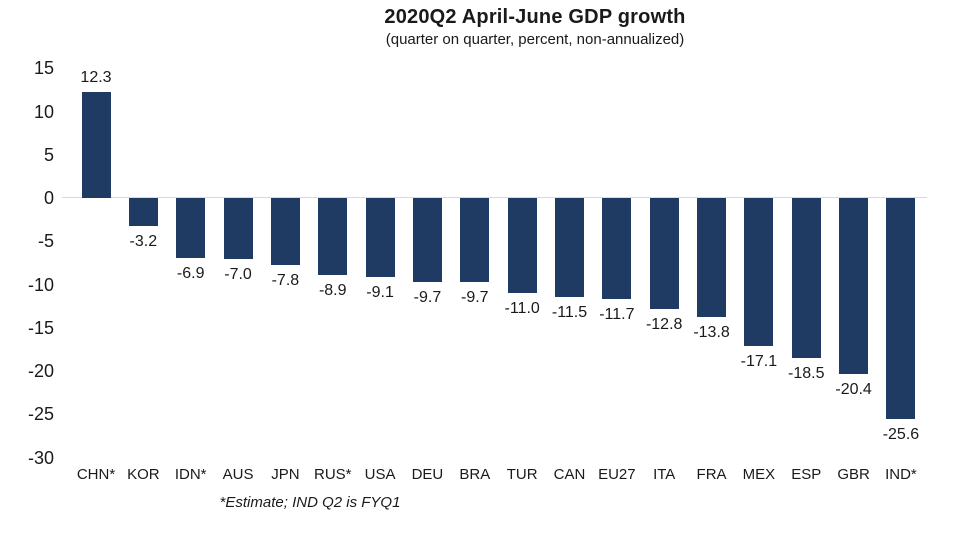 The image size is (976, 560). What do you see at coordinates (759, 361) in the screenshot?
I see `value-label: -17.1` at bounding box center [759, 361].